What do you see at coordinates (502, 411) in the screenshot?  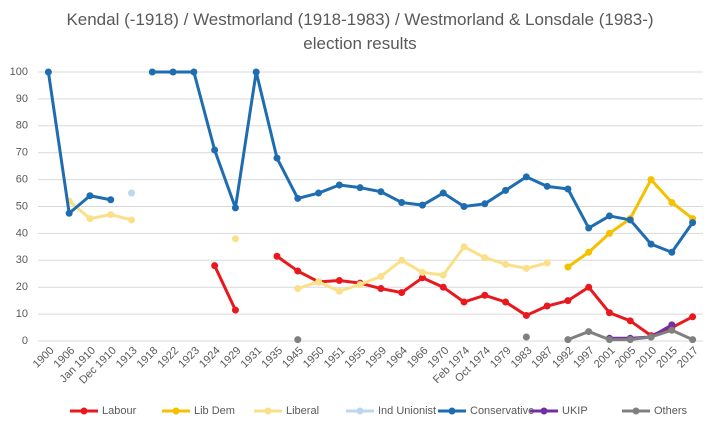 I see `legend-label: Conservative` at bounding box center [502, 411].